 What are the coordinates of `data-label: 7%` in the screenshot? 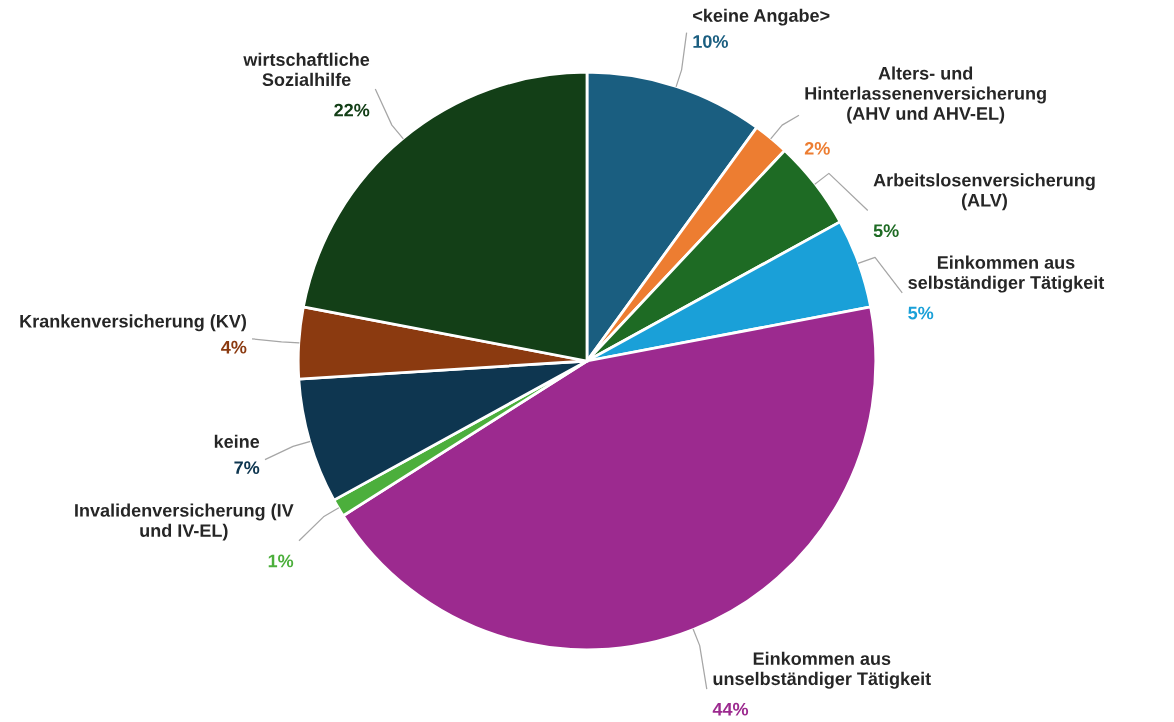 It's located at (247, 467).